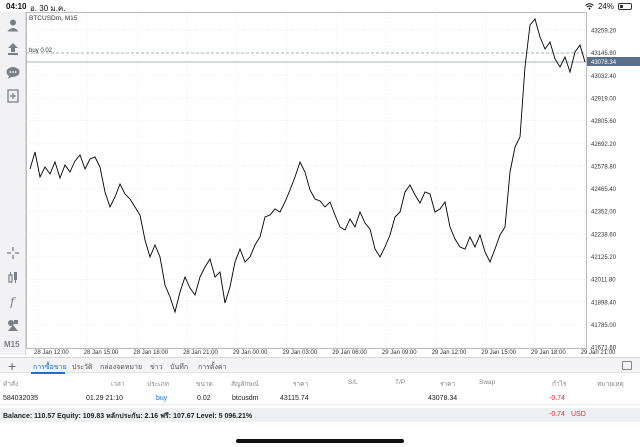 This screenshot has width=640, height=447. I want to click on order-type: buy, so click(162, 398).